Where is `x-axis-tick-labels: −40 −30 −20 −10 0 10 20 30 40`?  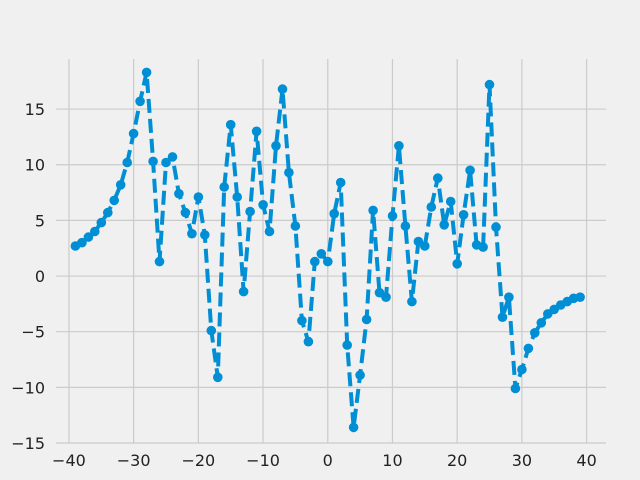
x-axis-tick-labels: −40 −30 −20 −10 0 10 20 30 40 is located at coordinates (324, 460).